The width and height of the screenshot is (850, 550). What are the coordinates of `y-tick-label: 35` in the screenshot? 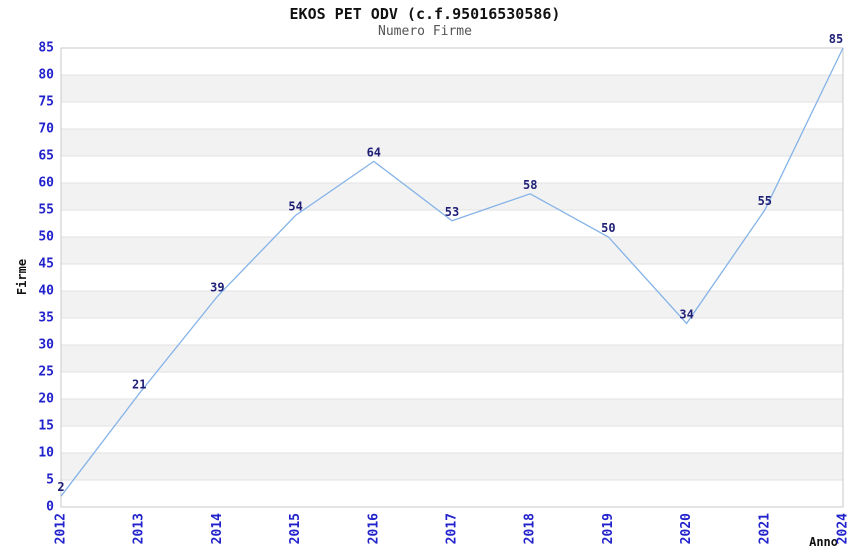 It's located at (46, 318).